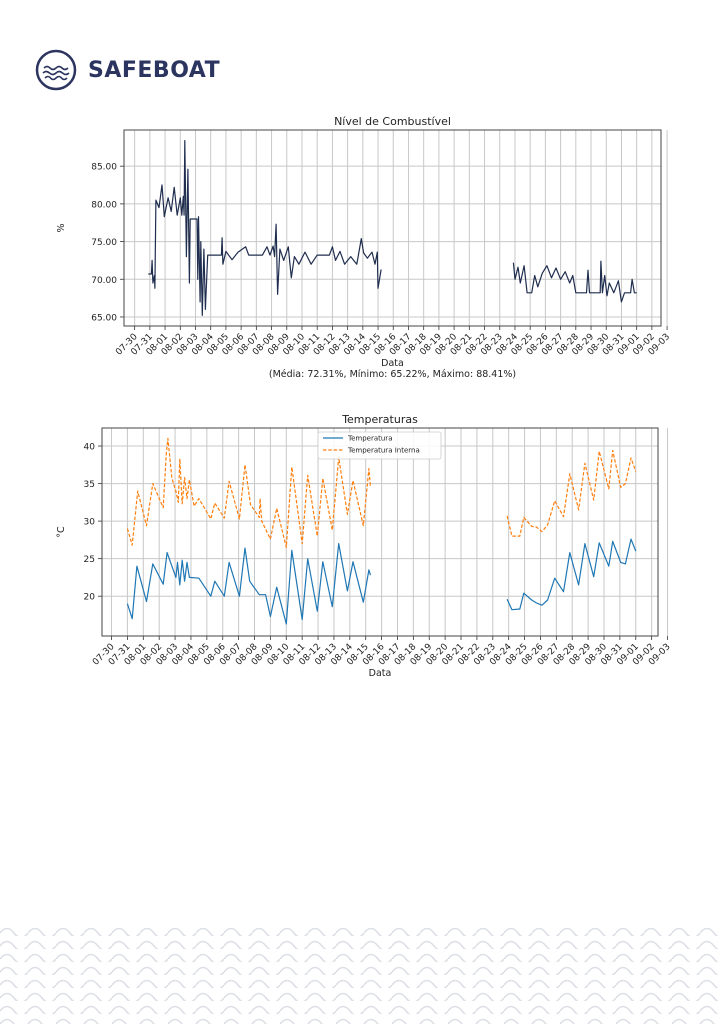 The height and width of the screenshot is (1024, 724). What do you see at coordinates (369, 439) in the screenshot?
I see `legend-label: Temperatura` at bounding box center [369, 439].